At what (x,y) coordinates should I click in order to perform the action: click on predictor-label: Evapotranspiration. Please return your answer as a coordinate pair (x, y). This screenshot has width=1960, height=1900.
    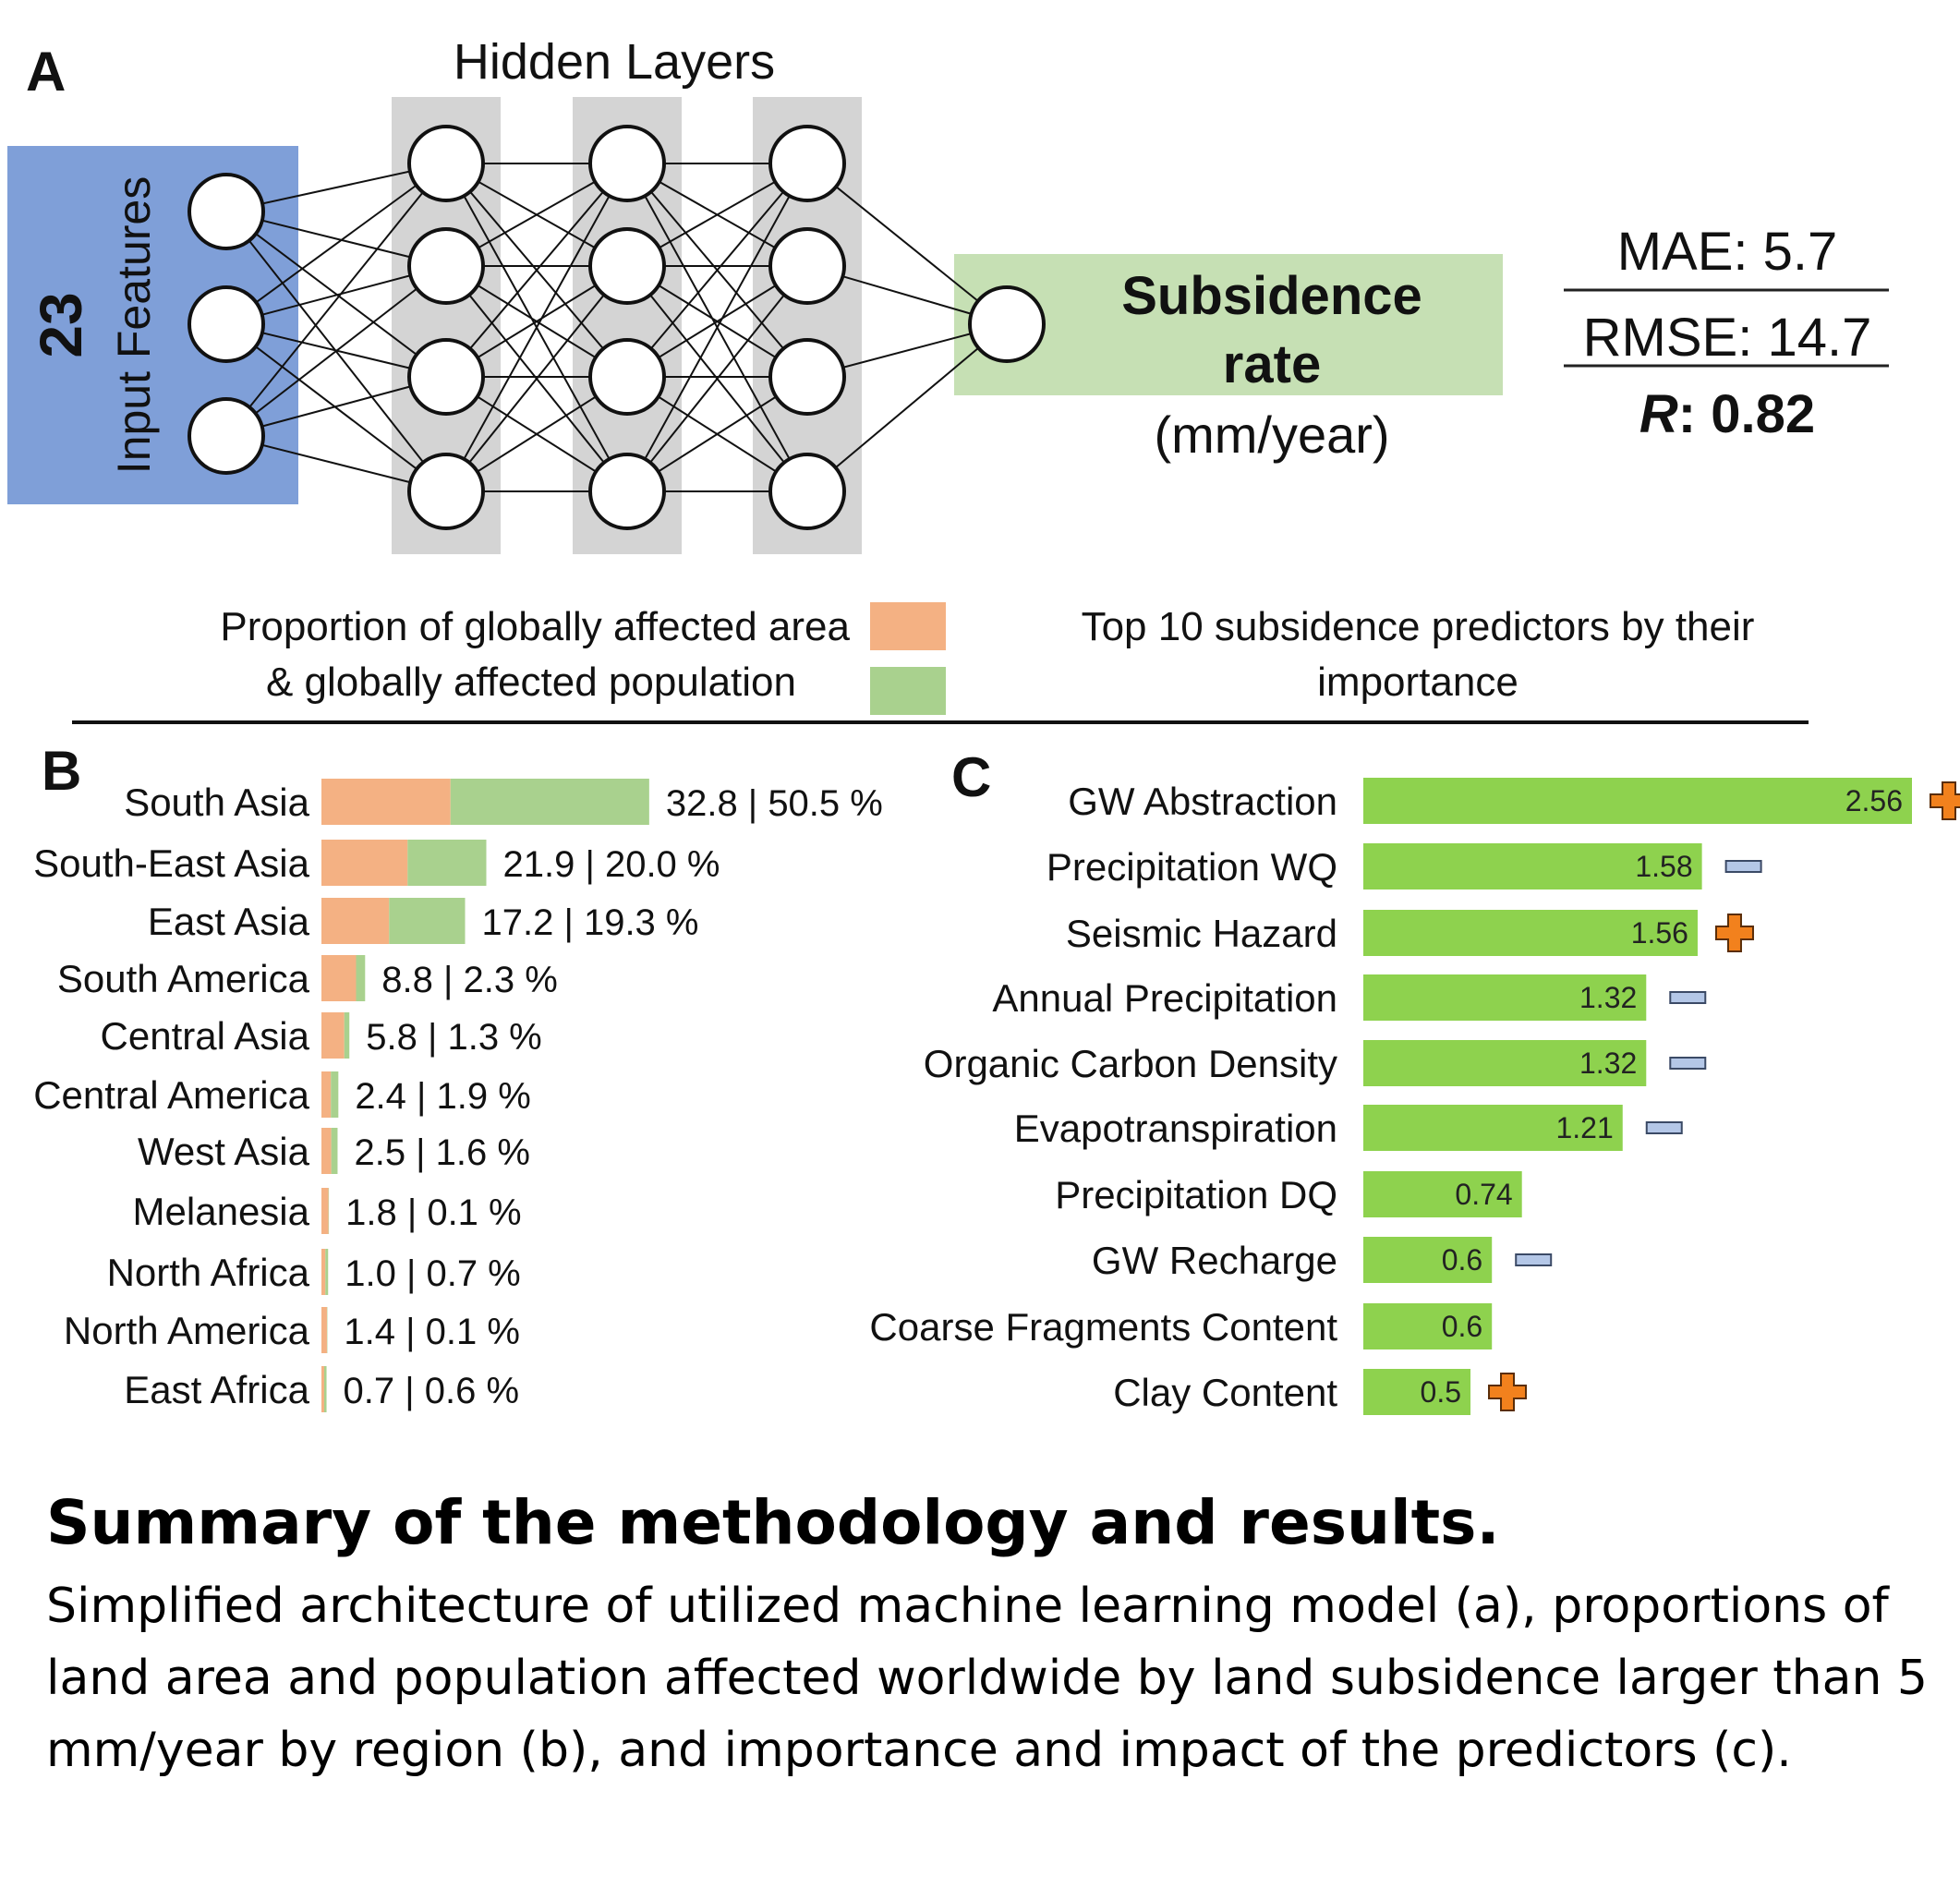
    Looking at the image, I should click on (1175, 1128).